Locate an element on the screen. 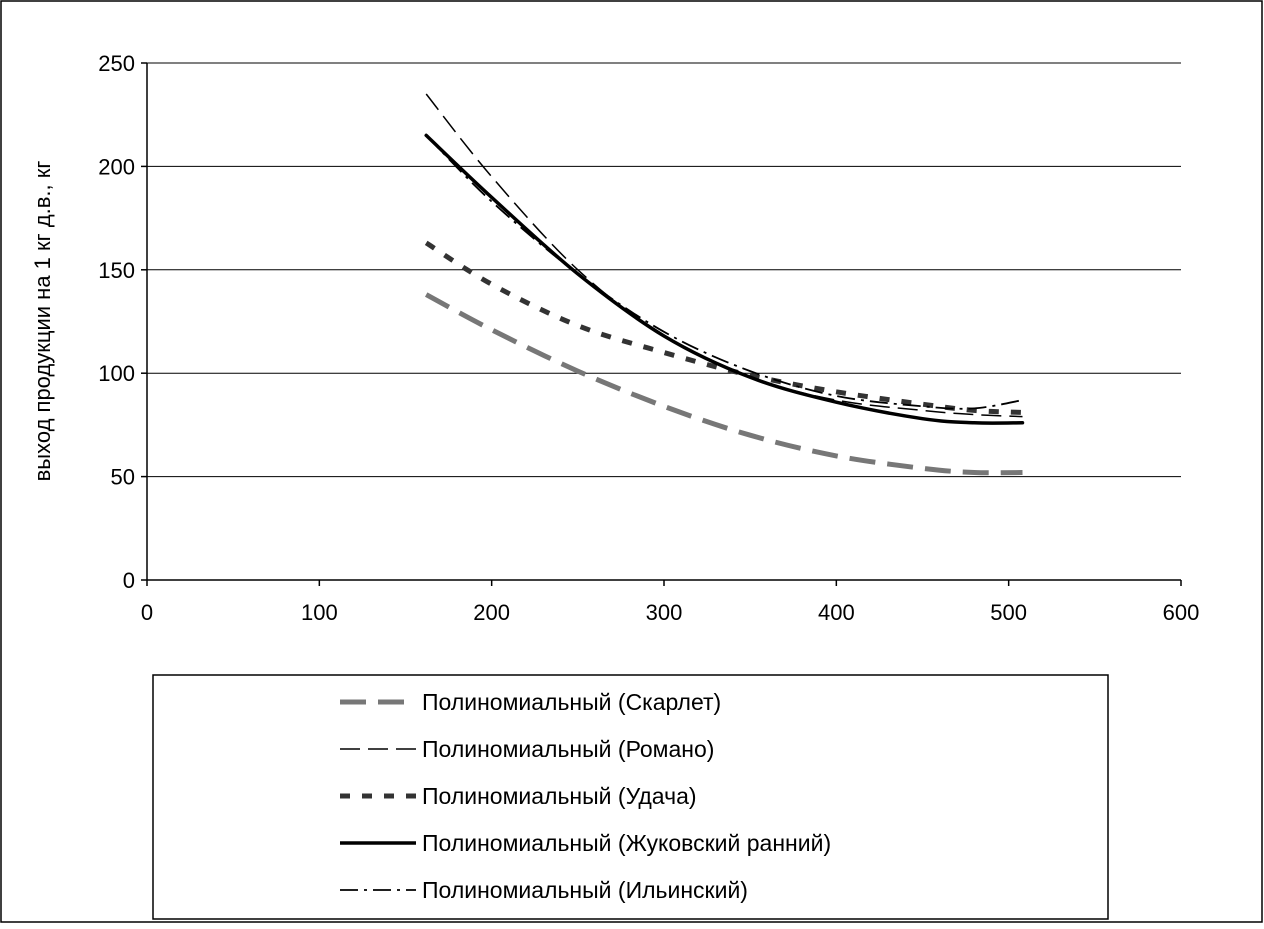  legend-label: Полиномиальный (Удача) is located at coordinates (559, 796).